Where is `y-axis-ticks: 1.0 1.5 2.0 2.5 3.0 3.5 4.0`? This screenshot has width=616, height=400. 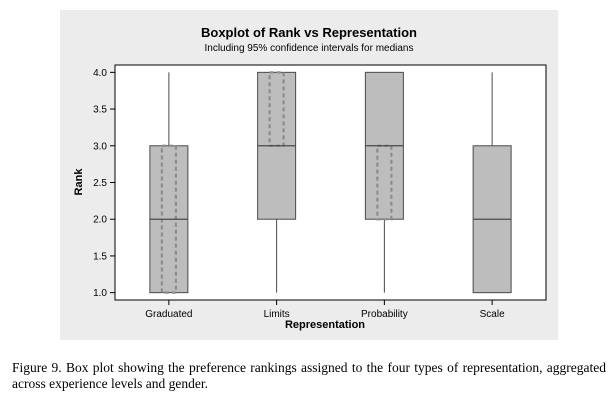
y-axis-ticks: 1.0 1.5 2.0 2.5 3.0 3.5 4.0 is located at coordinates (104, 183).